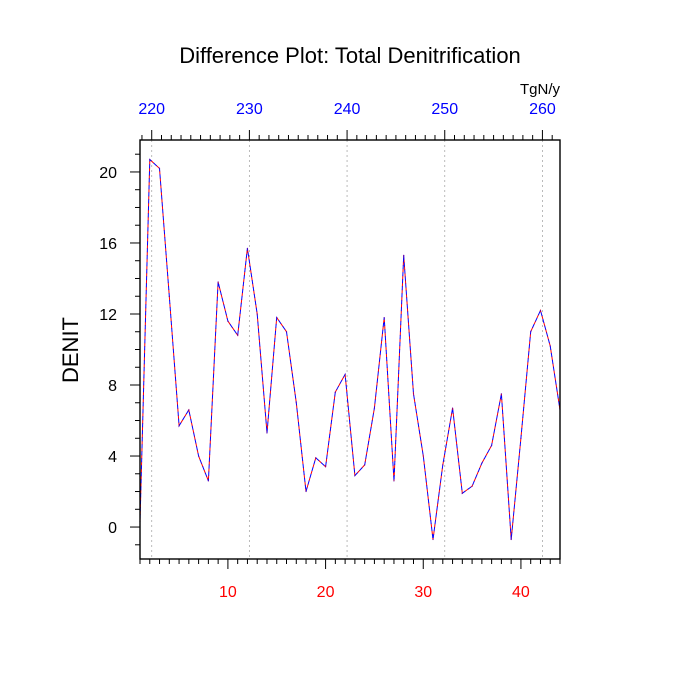  I want to click on y-axis-tick-label: 12, so click(108, 315).